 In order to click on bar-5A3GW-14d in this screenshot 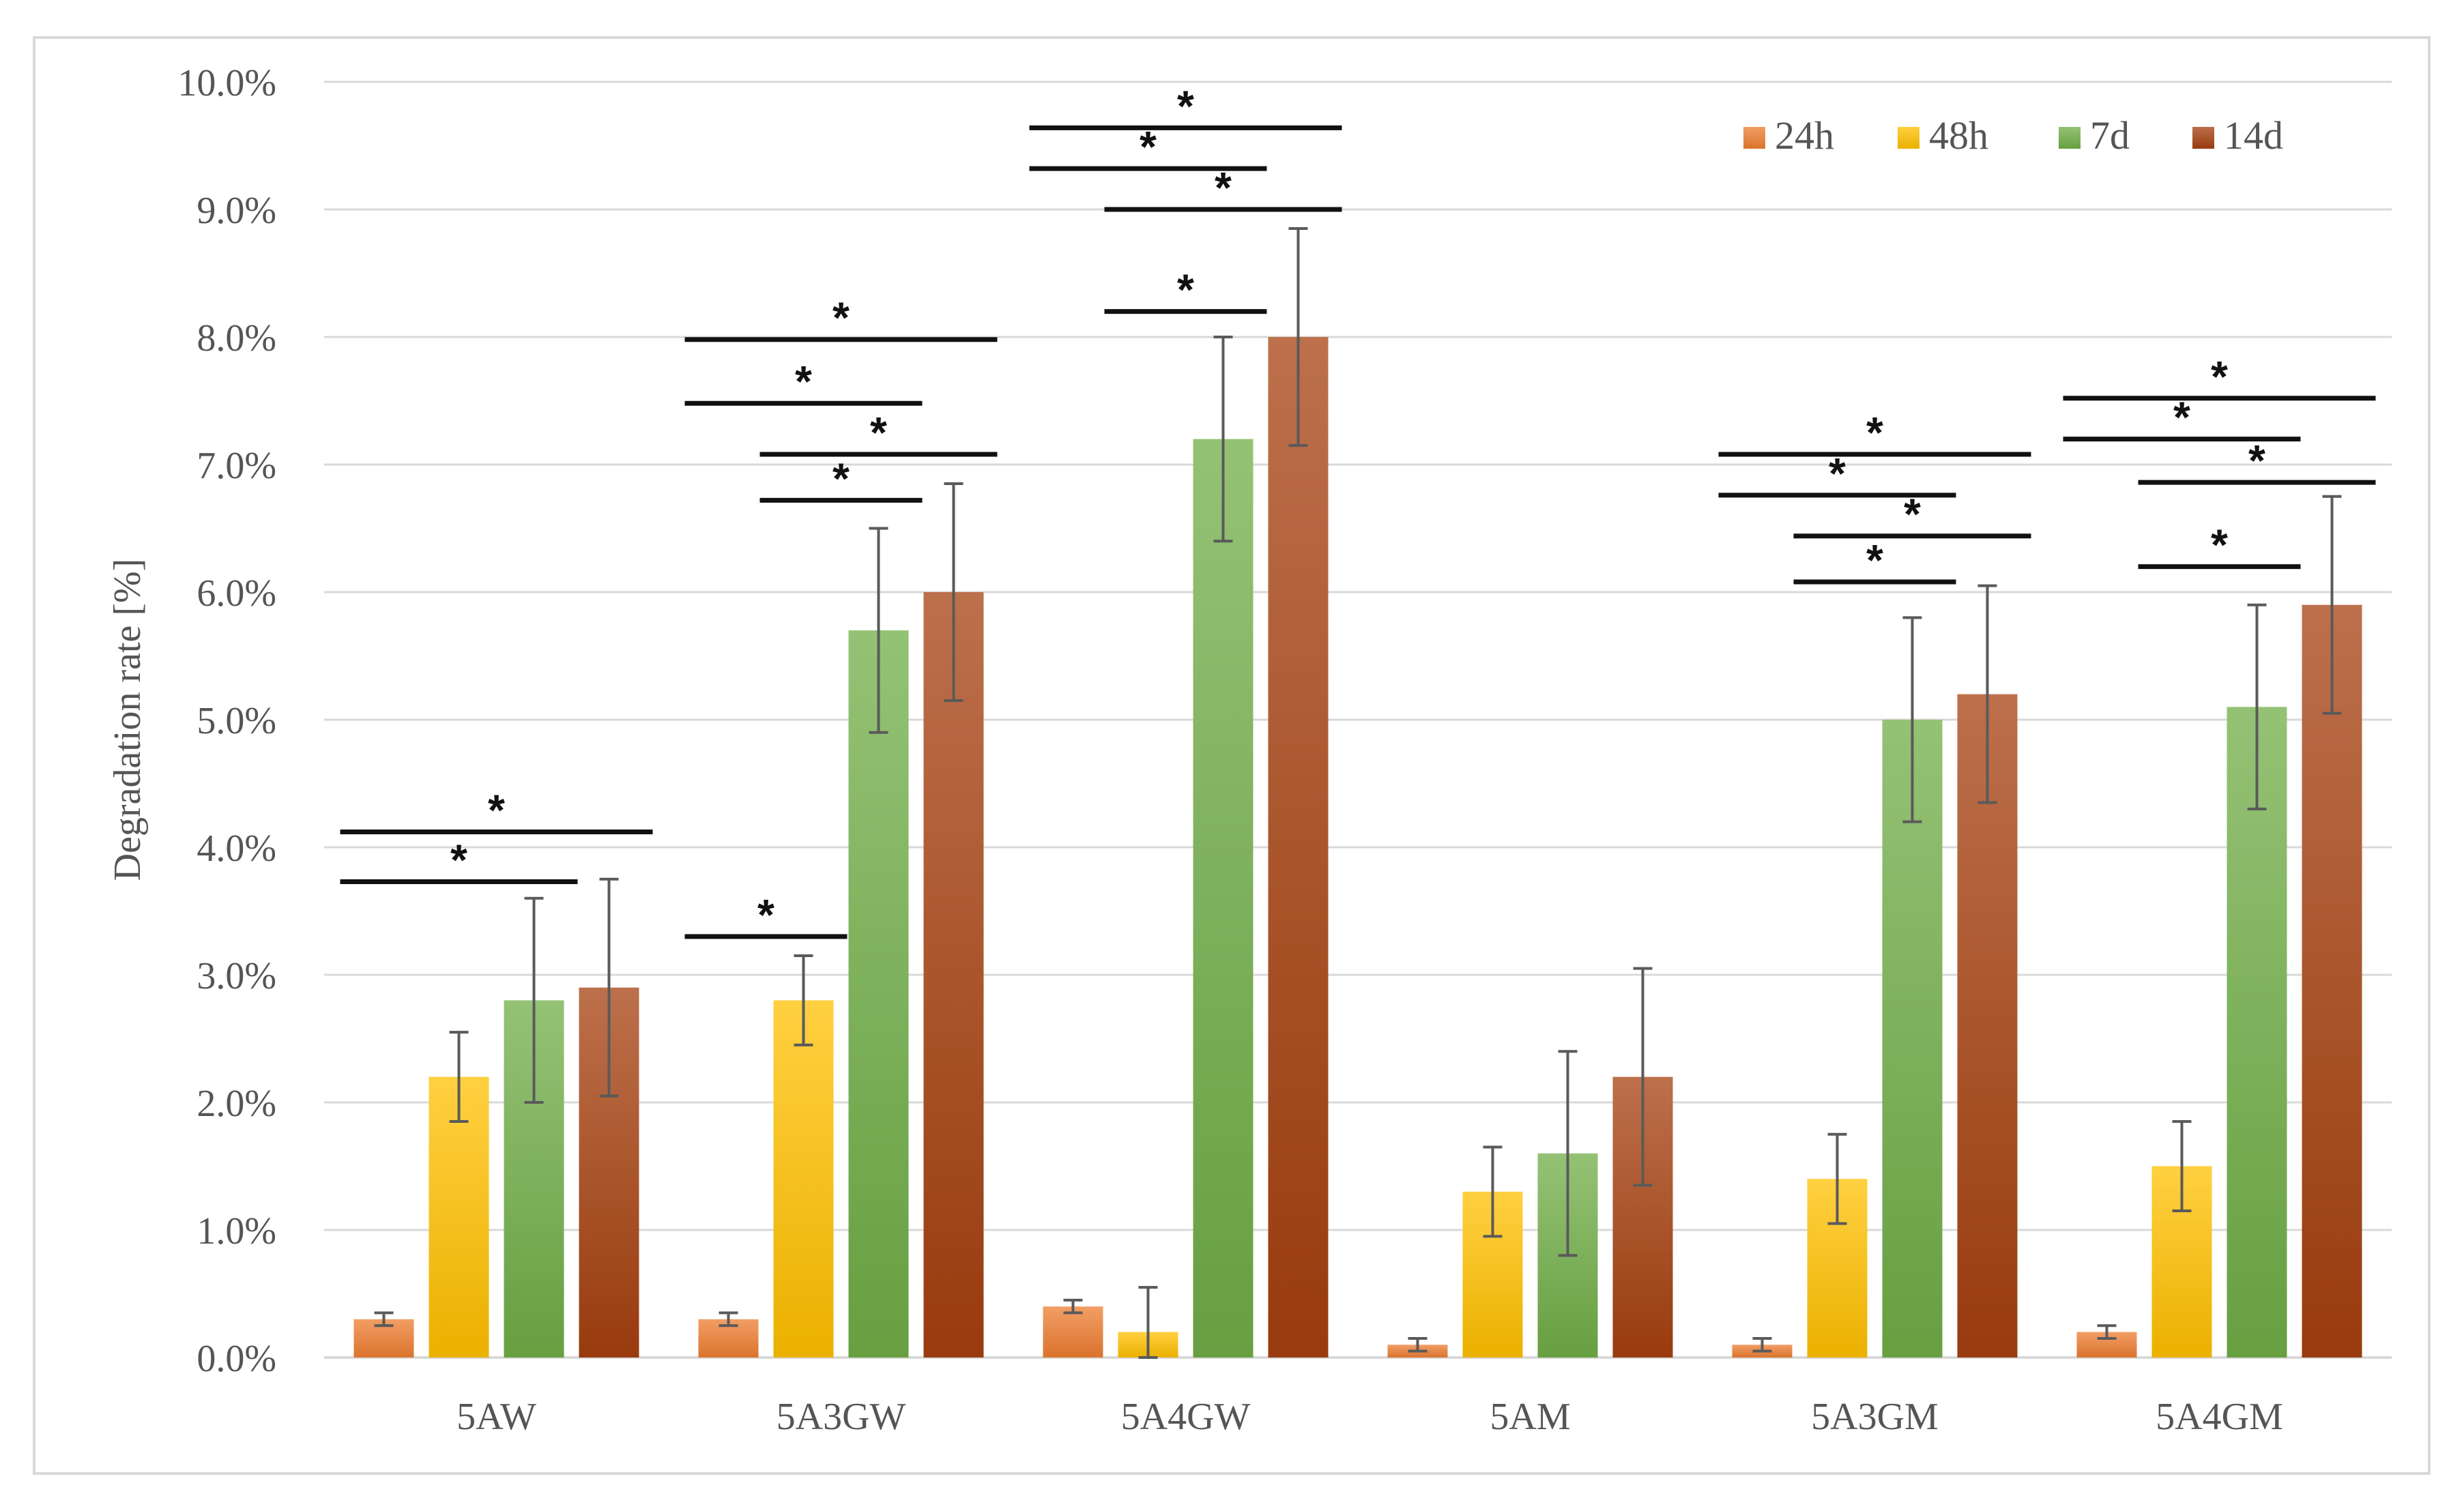, I will do `click(953, 975)`.